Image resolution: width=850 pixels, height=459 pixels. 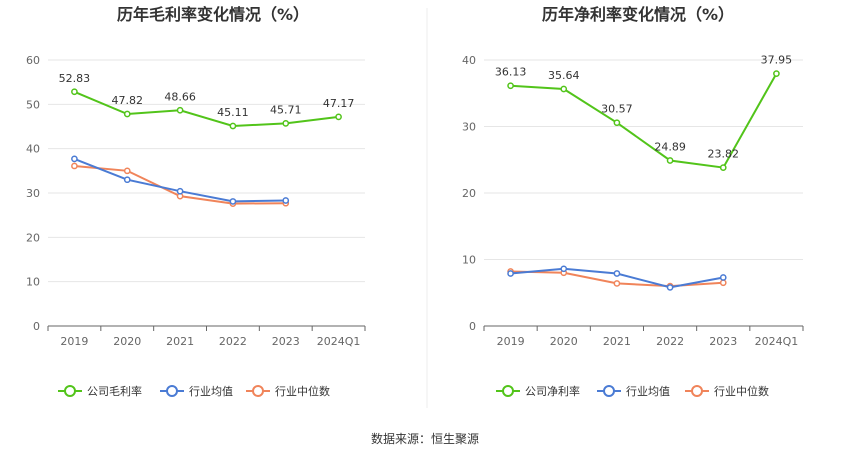 I want to click on y-tick-label: 50, so click(x=33, y=104).